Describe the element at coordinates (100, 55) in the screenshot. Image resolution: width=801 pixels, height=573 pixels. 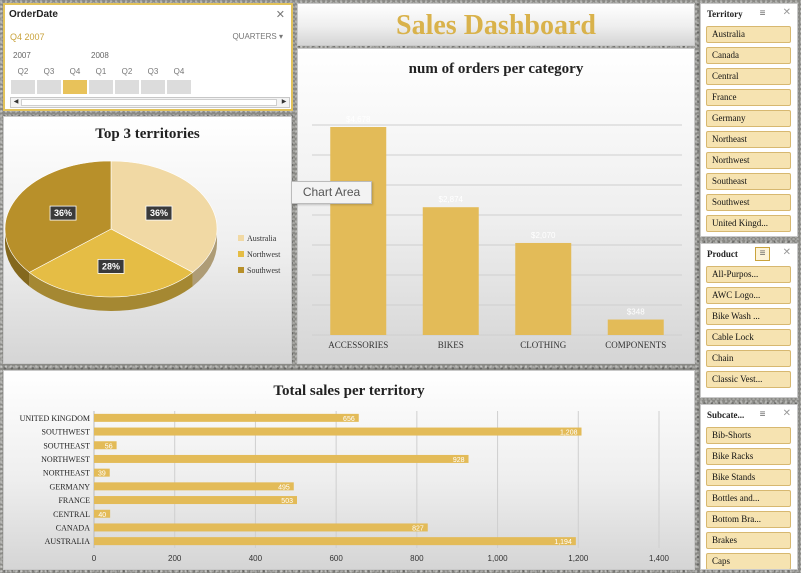
I see `timeline-year: 2008` at that location.